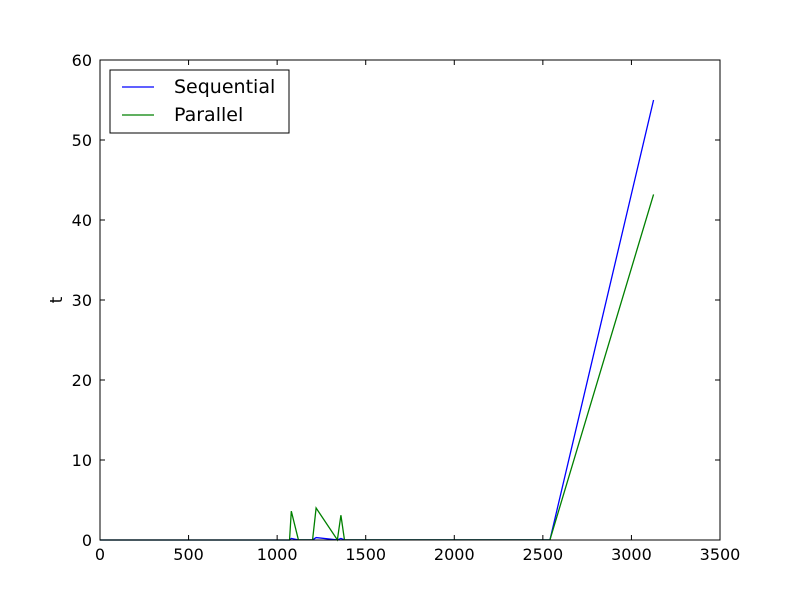  I want to click on legend: Sequential Parallel, so click(199, 101).